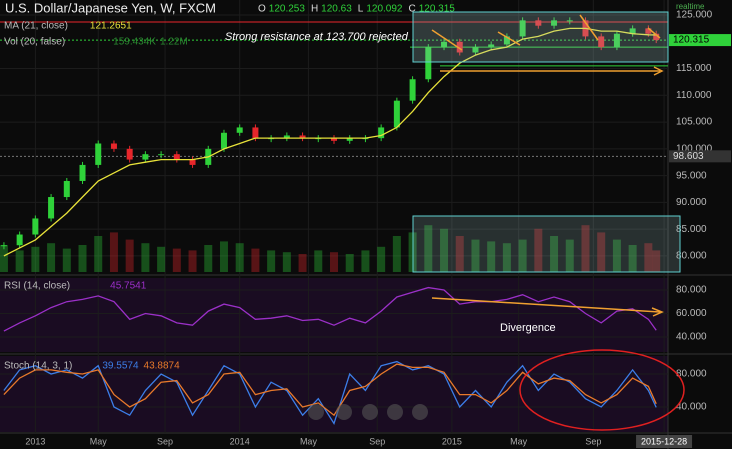 The width and height of the screenshot is (732, 449). I want to click on ohlc-key: L, so click(361, 9).